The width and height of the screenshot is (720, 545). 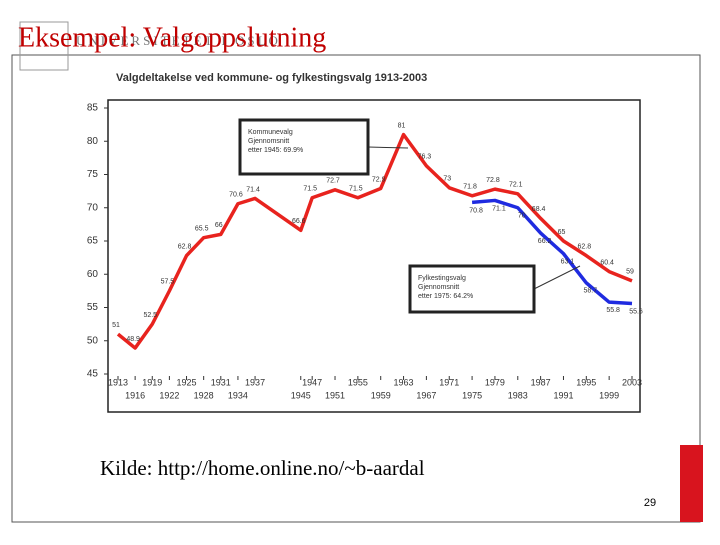 What do you see at coordinates (93, 340) in the screenshot?
I see `y-tick-label: 50` at bounding box center [93, 340].